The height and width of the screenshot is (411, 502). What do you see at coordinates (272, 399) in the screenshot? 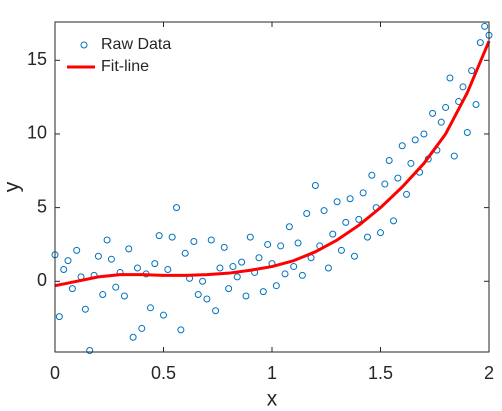
I see `x-axis-label: x` at bounding box center [272, 399].